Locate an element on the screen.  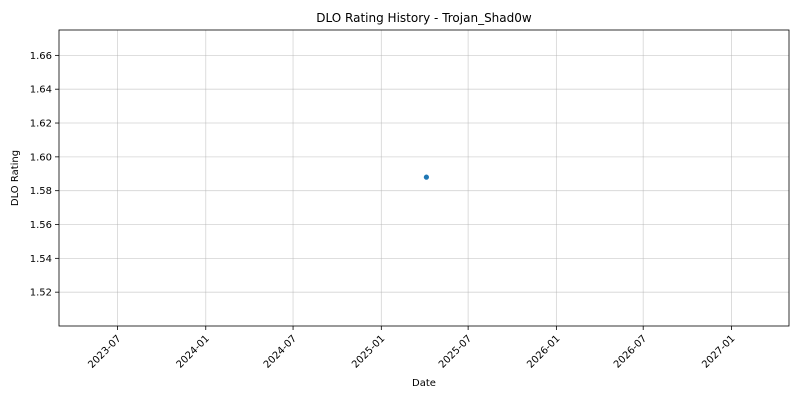
y-axis-title: DLO Rating is located at coordinates (15, 178).